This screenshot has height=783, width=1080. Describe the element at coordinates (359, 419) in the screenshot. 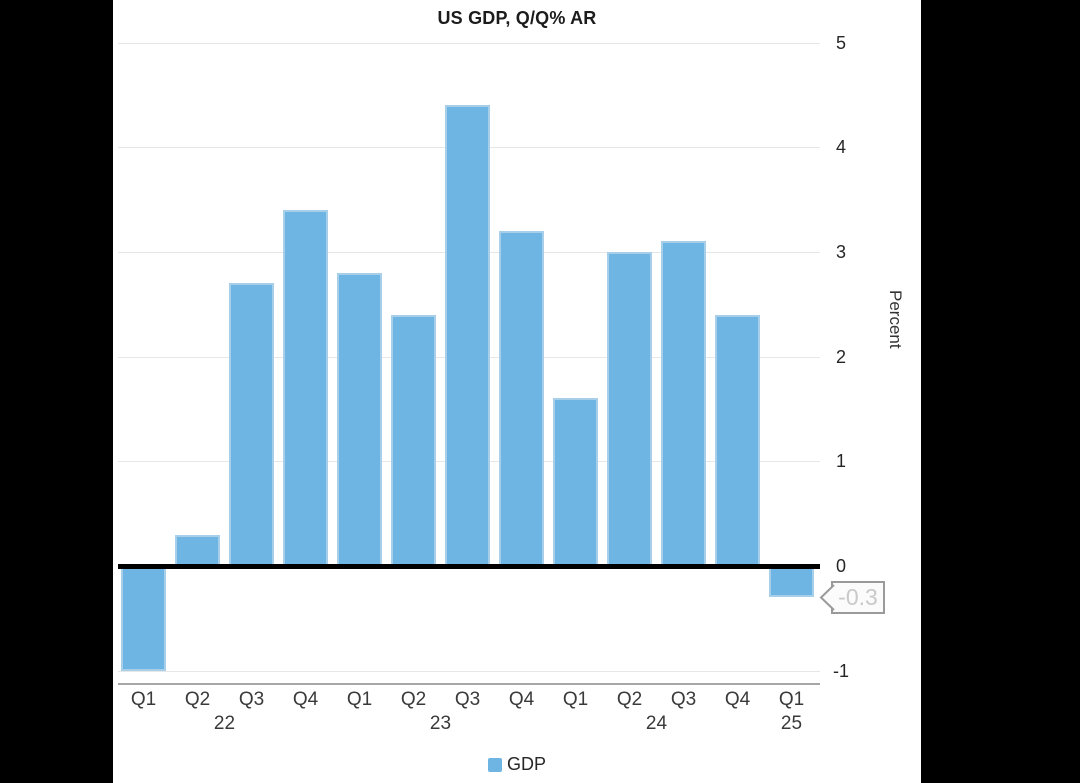

I see `bar-4-q1` at that location.